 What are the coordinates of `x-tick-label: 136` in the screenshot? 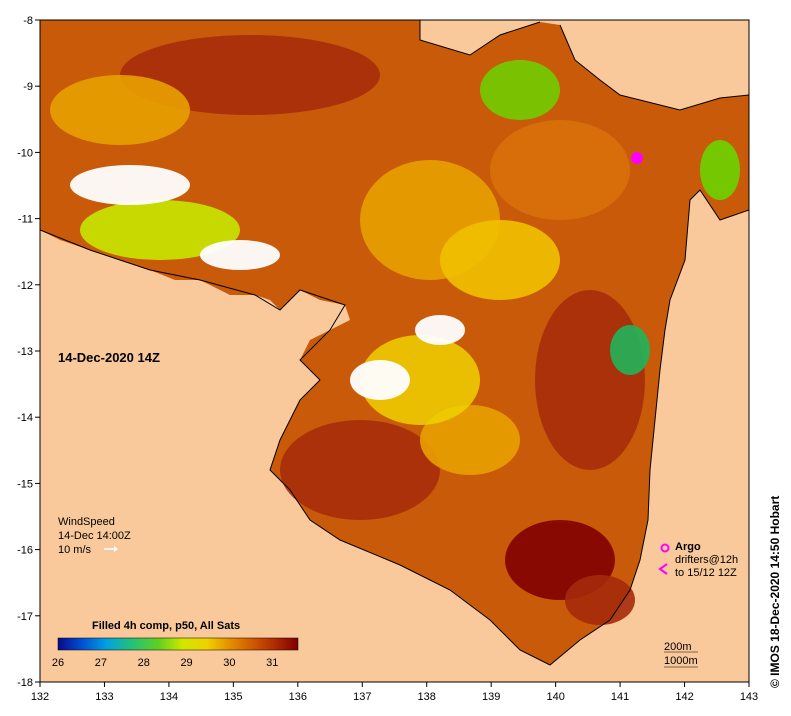 It's located at (298, 697).